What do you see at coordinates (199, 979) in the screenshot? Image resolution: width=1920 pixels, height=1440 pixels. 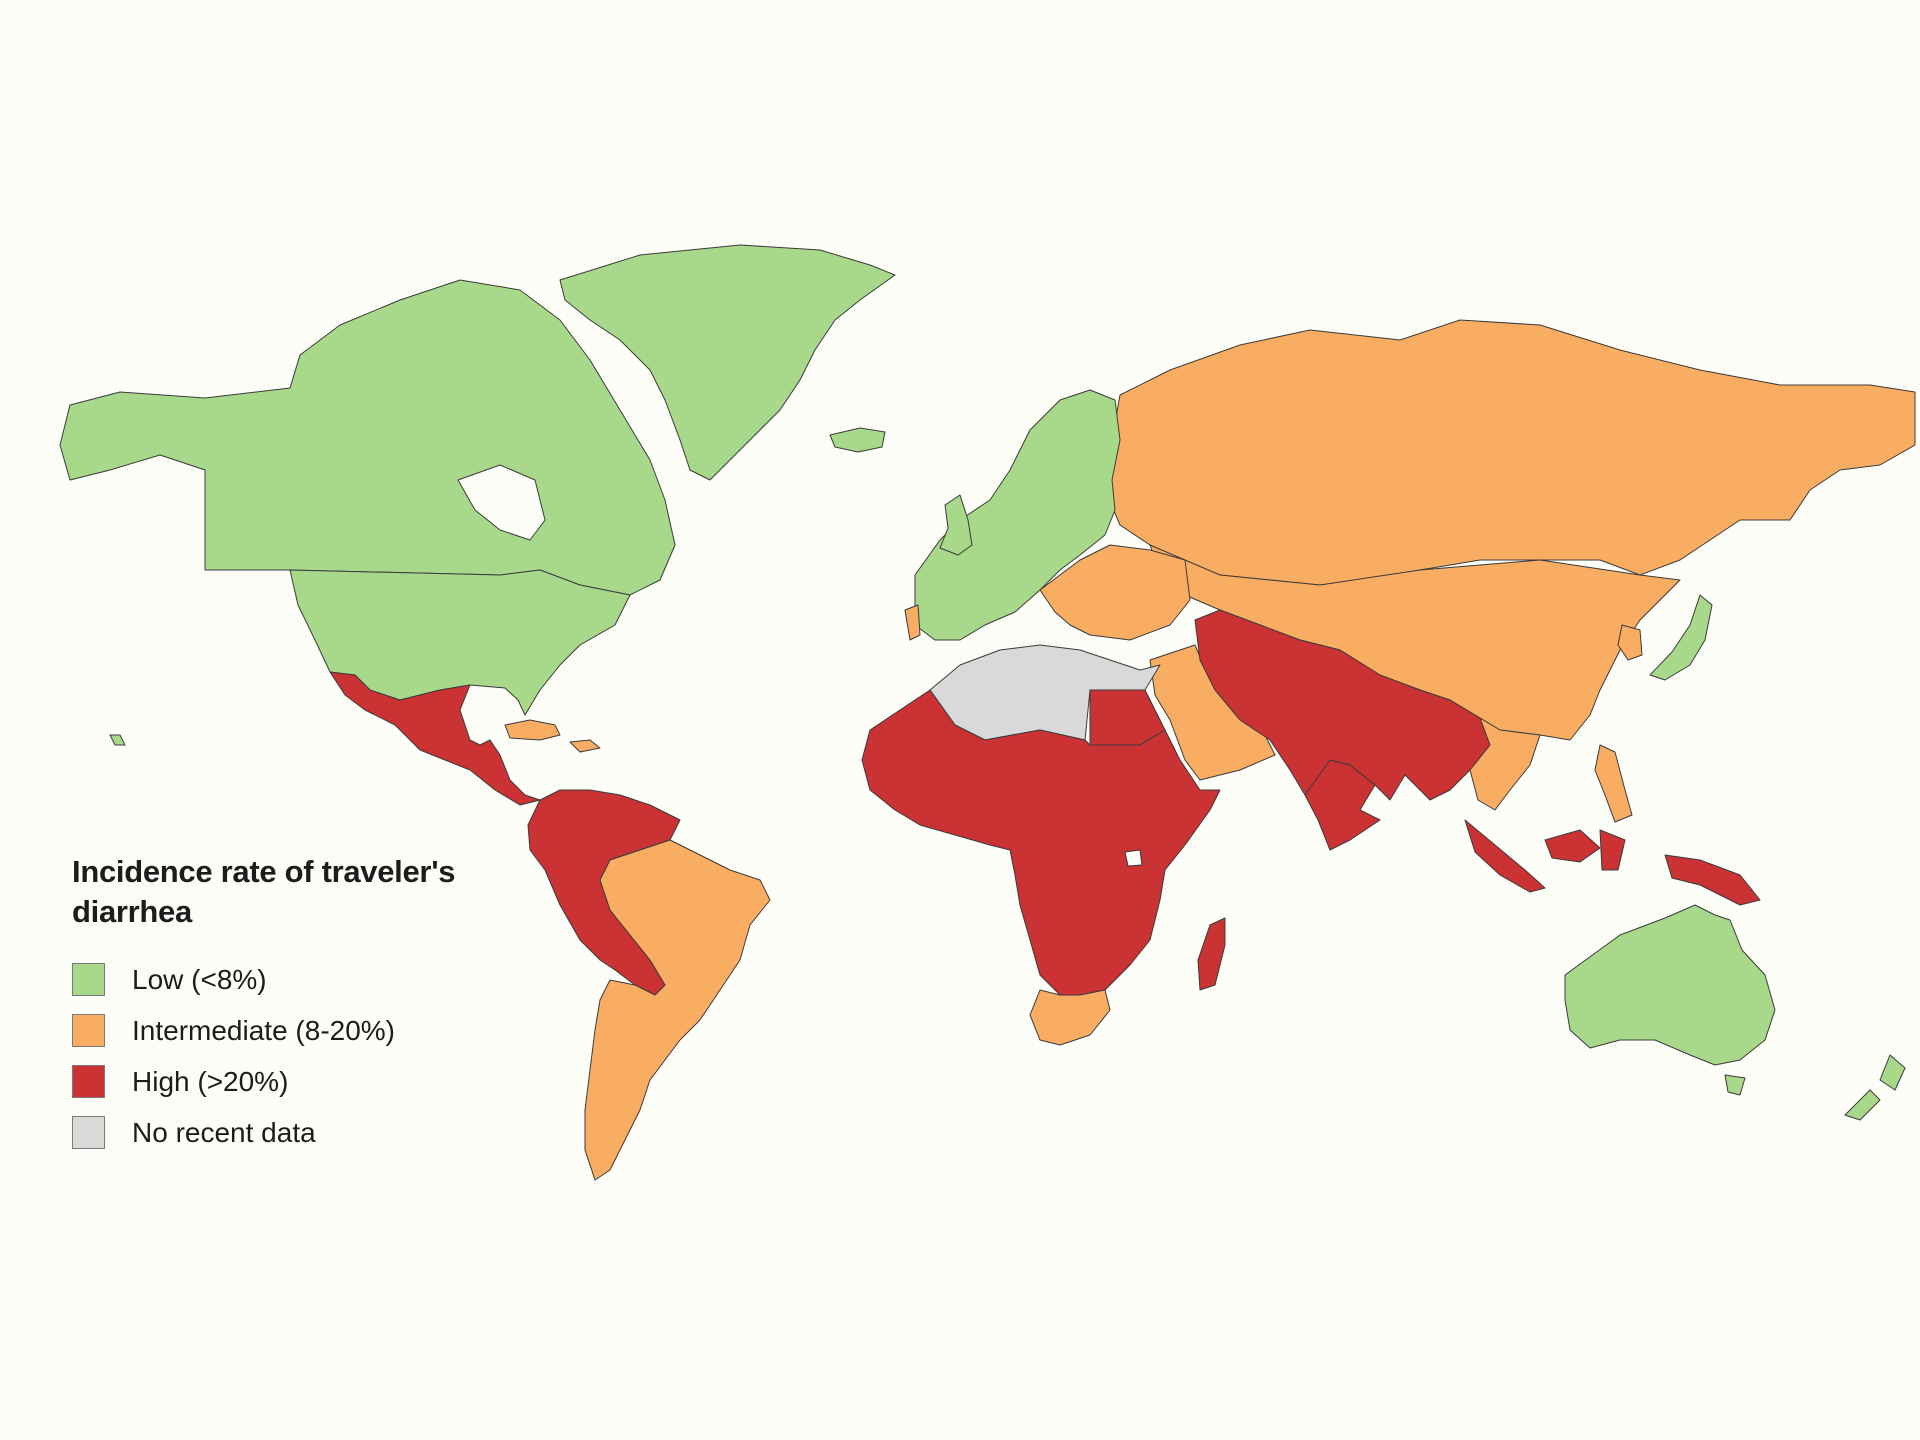 I see `legend-label-low: Low (<8%)` at bounding box center [199, 979].